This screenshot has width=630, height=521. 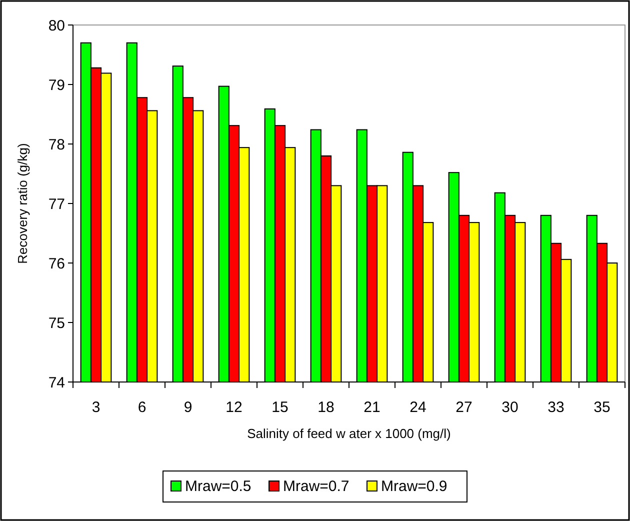 I want to click on x-tick-label: 33, so click(x=556, y=407).